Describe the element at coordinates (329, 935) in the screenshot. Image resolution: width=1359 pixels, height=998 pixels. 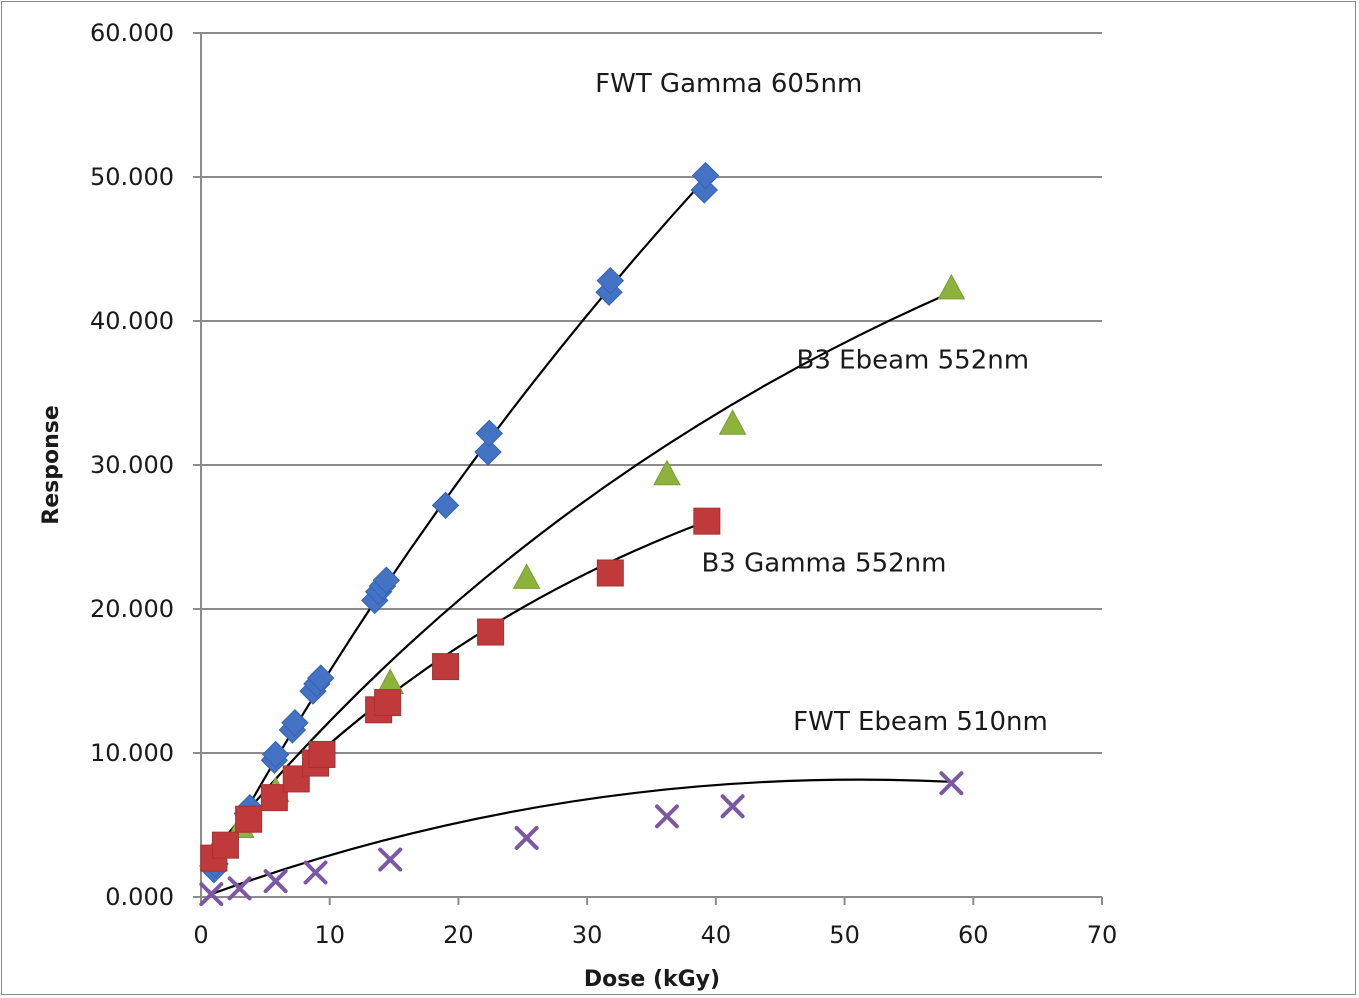
I see `x-tick-label: 10` at that location.